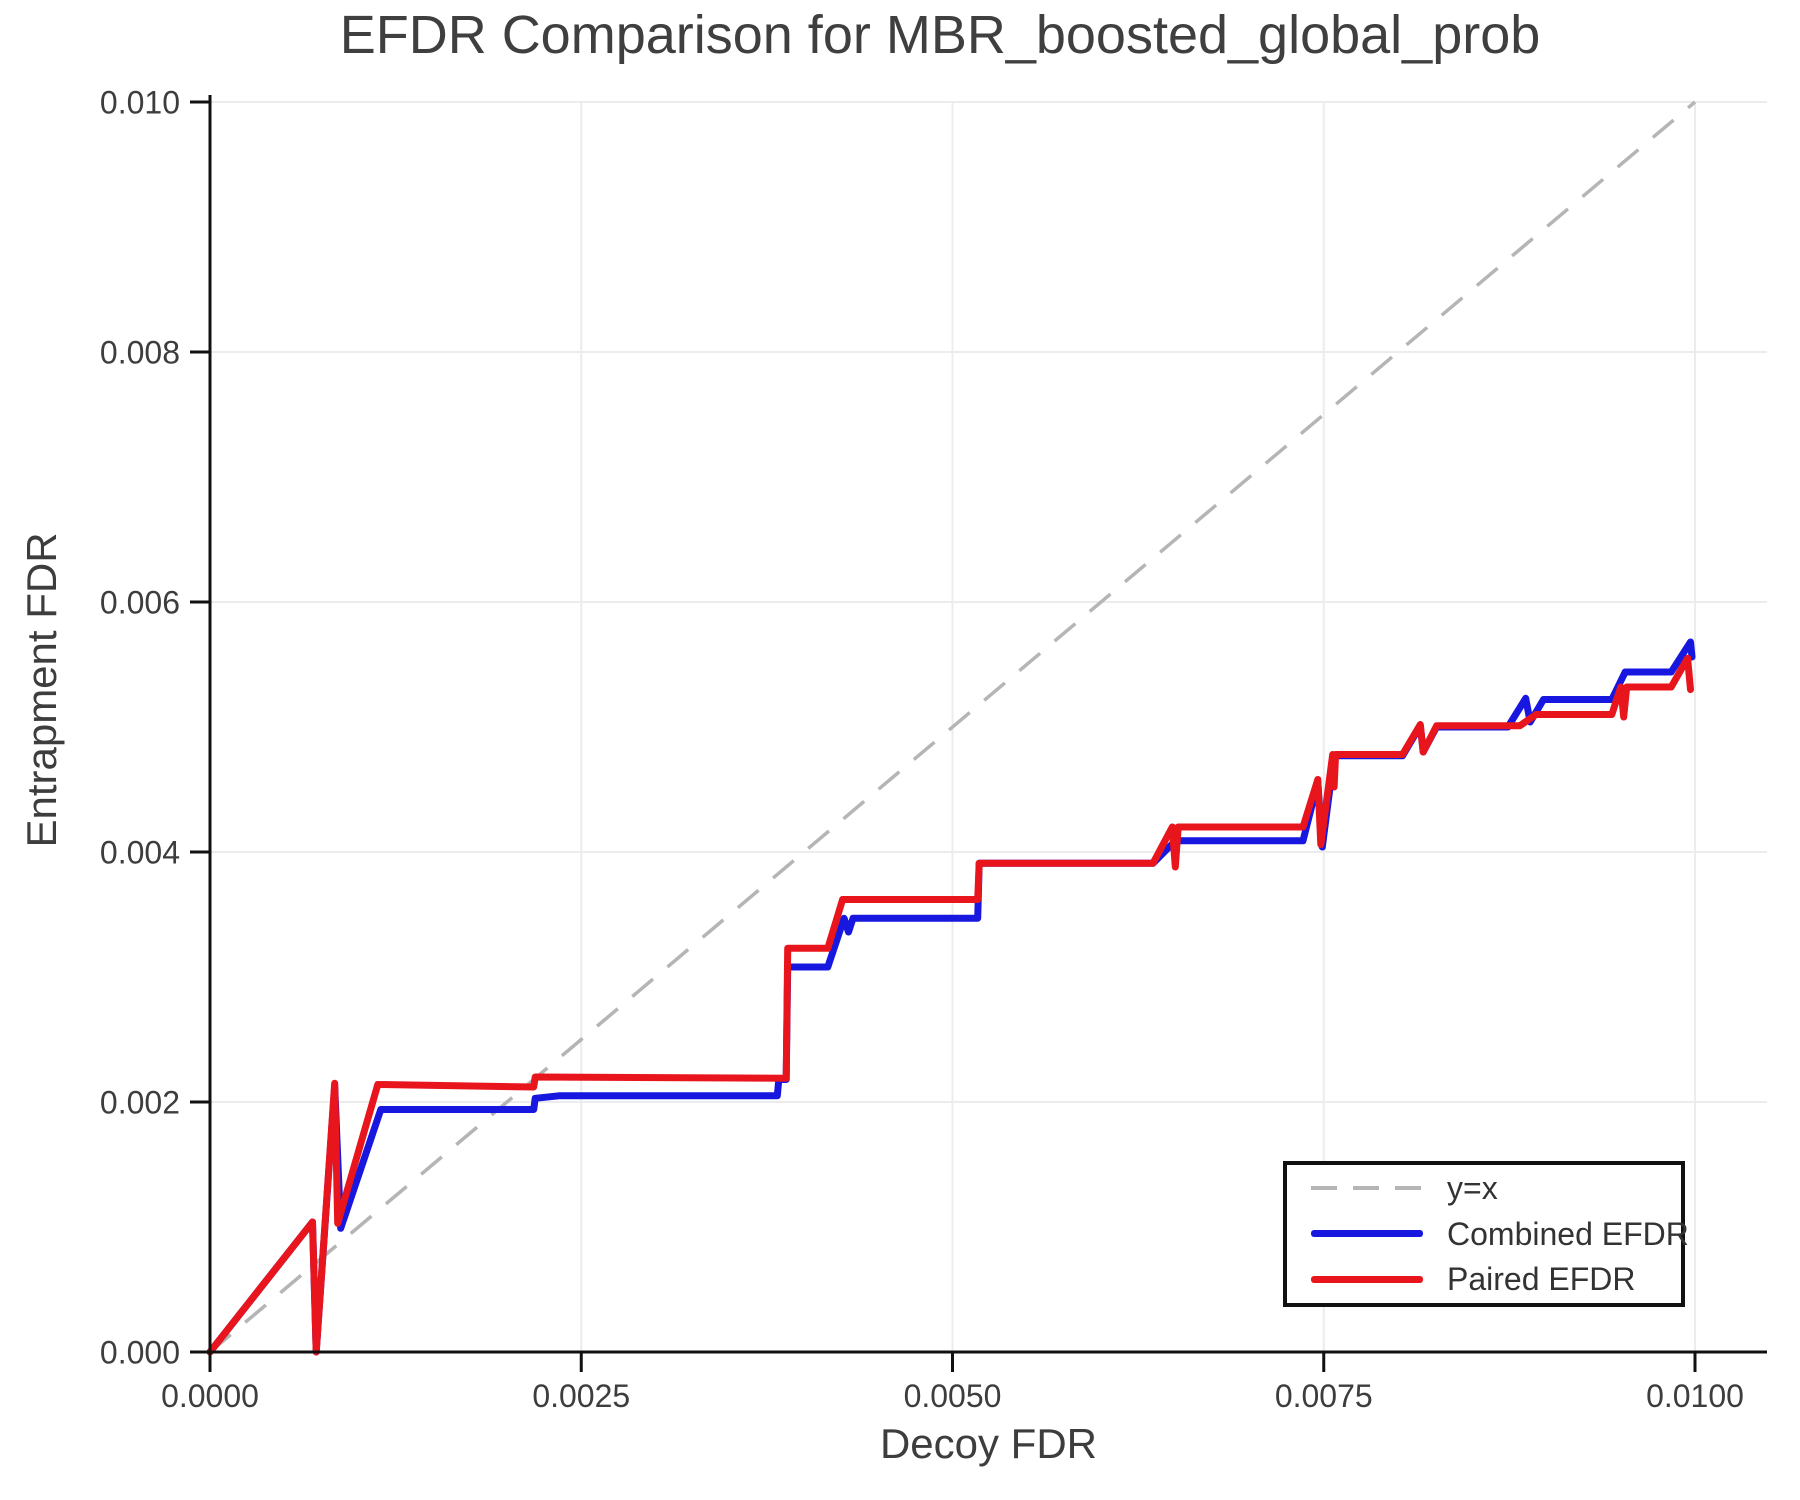  What do you see at coordinates (140, 1103) in the screenshot?
I see `y-tick-label: 0.002` at bounding box center [140, 1103].